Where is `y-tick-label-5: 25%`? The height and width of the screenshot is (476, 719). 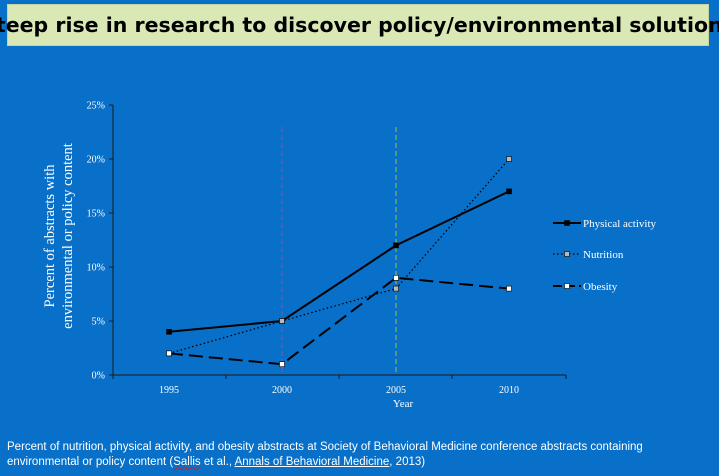 y-tick-label-5: 25% is located at coordinates (96, 106).